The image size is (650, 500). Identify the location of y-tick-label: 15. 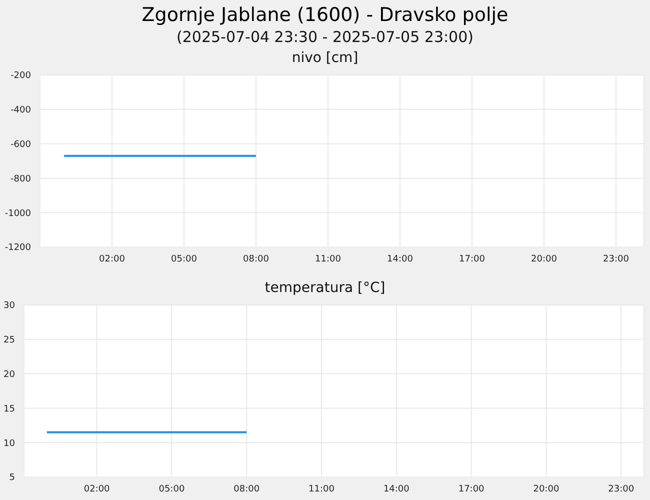
(9, 409).